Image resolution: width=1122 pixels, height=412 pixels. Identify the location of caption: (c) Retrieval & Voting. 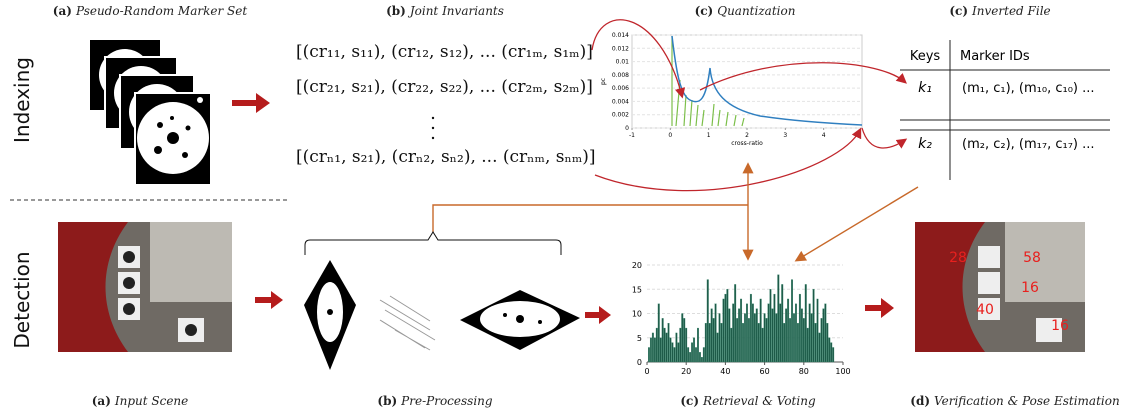
(748, 401).